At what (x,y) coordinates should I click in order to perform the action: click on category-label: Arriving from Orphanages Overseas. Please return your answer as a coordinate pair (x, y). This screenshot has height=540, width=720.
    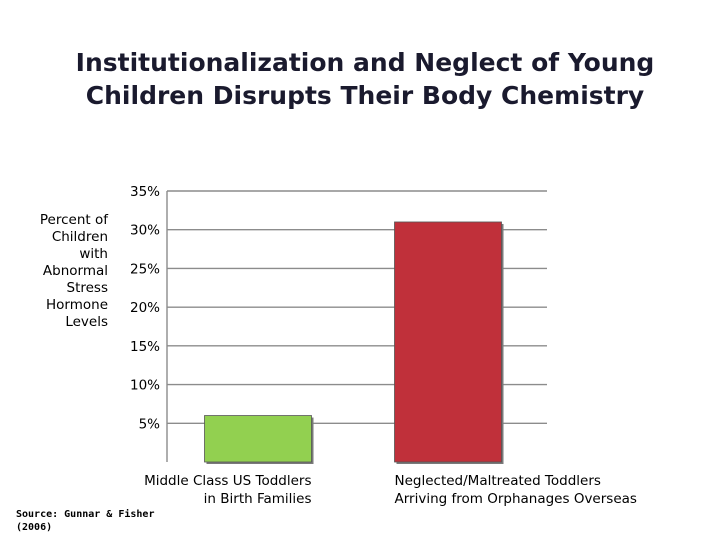
    Looking at the image, I should click on (516, 499).